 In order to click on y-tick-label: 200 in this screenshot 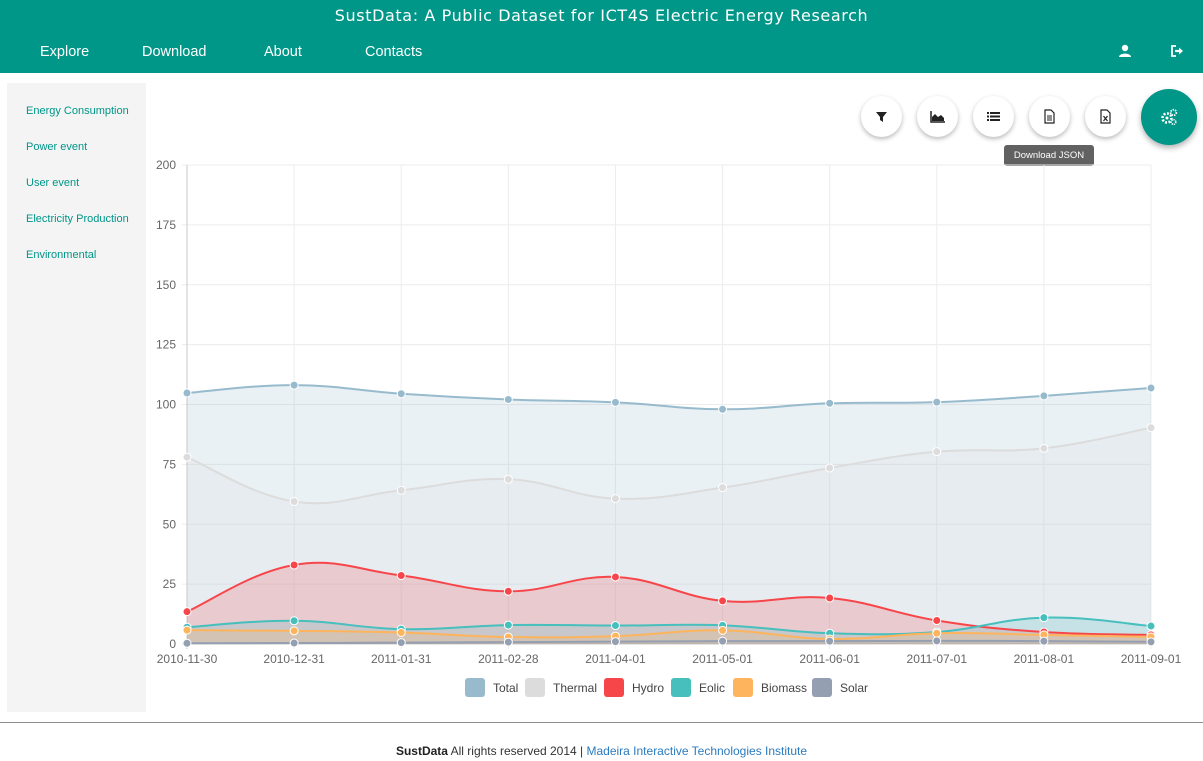, I will do `click(166, 165)`.